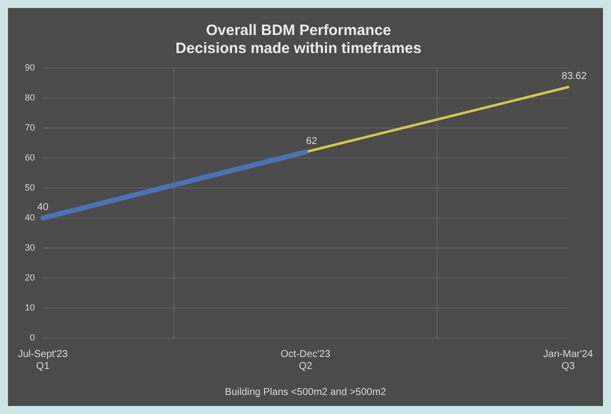 This screenshot has width=611, height=414. I want to click on y-tick-label: 70, so click(29, 127).